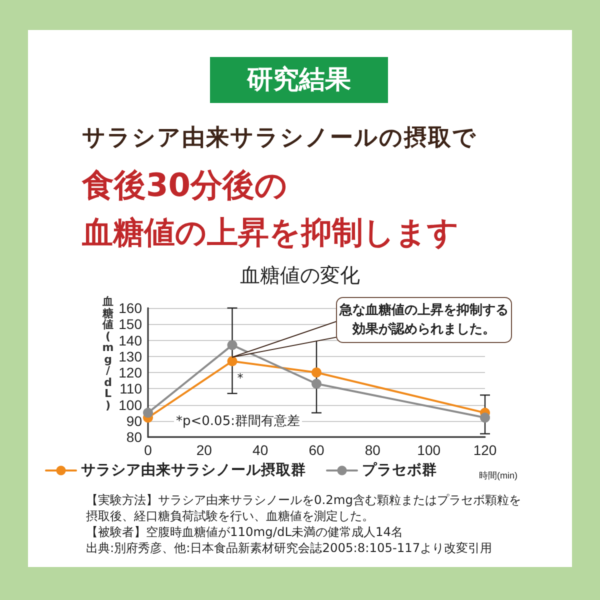 This screenshot has height=600, width=600. Describe the element at coordinates (130, 356) in the screenshot. I see `y-tick-label: 130` at that location.